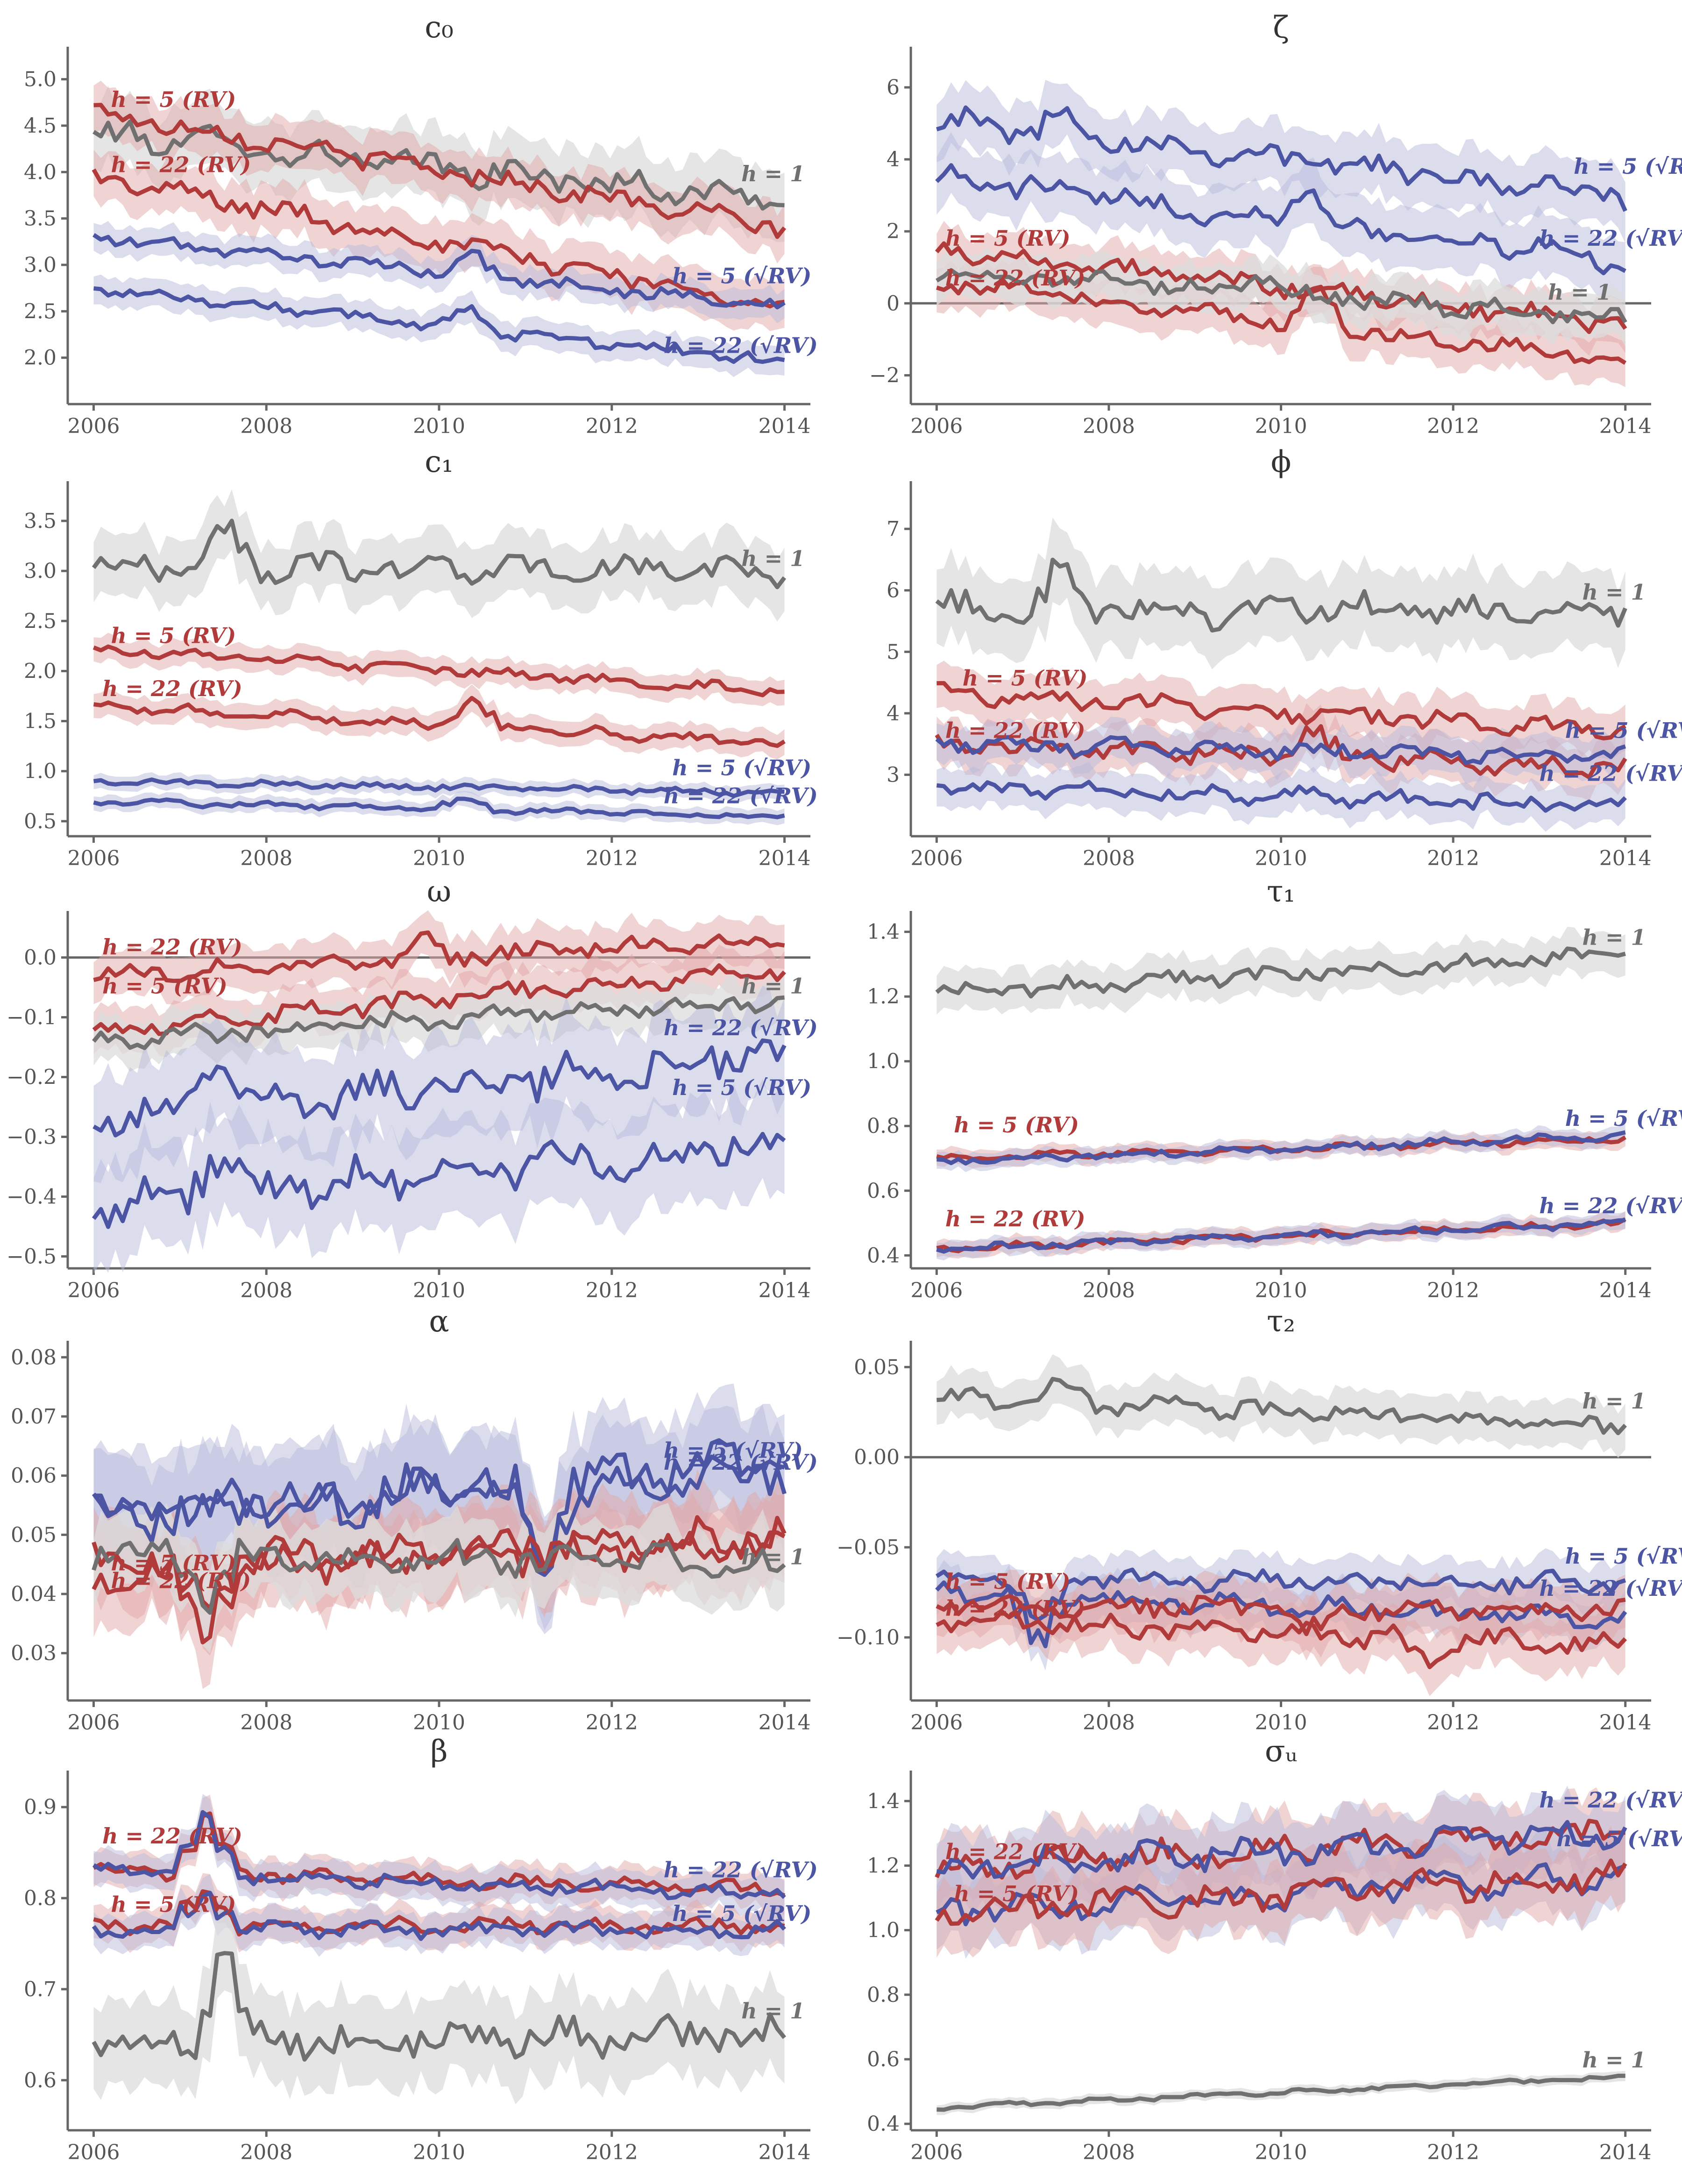 Image resolution: width=1682 pixels, height=2184 pixels. What do you see at coordinates (40, 126) in the screenshot?
I see `y-tick-label: 4.5` at bounding box center [40, 126].